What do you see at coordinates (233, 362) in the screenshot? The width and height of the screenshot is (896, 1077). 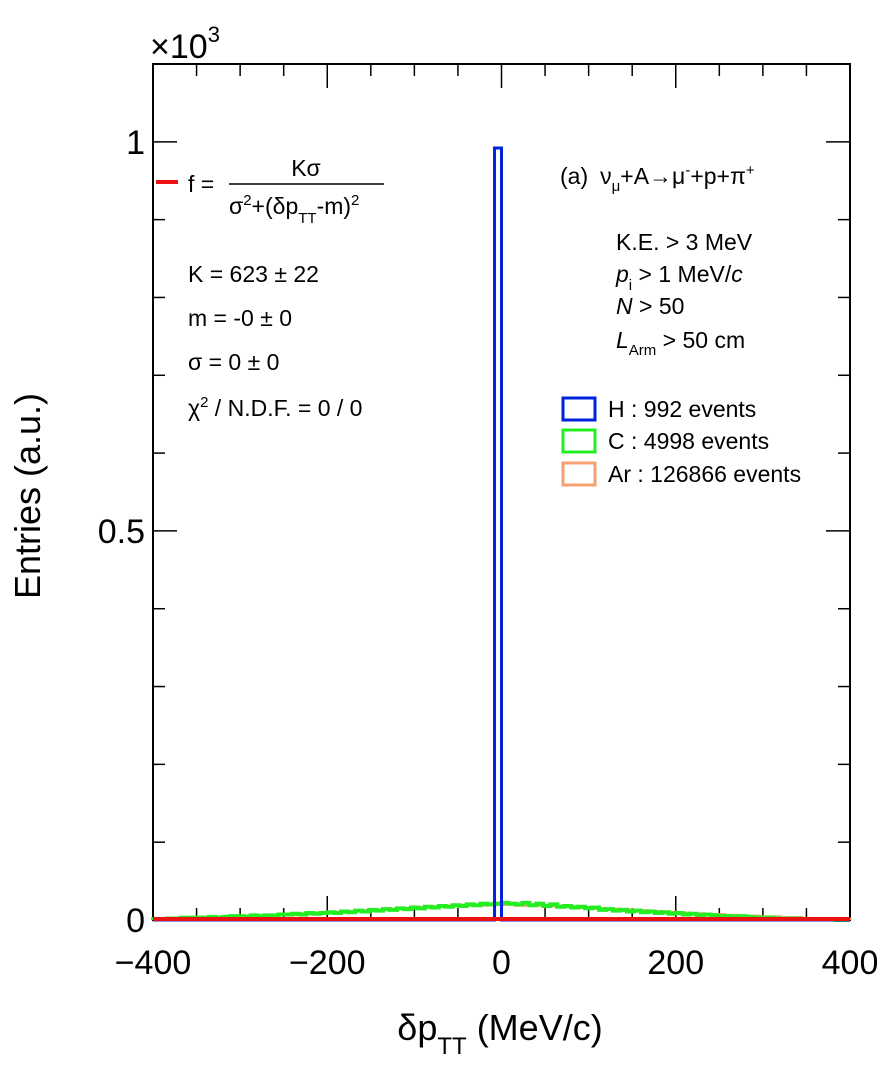 I see `fit-param-sigma: σ = 0 ± 0` at bounding box center [233, 362].